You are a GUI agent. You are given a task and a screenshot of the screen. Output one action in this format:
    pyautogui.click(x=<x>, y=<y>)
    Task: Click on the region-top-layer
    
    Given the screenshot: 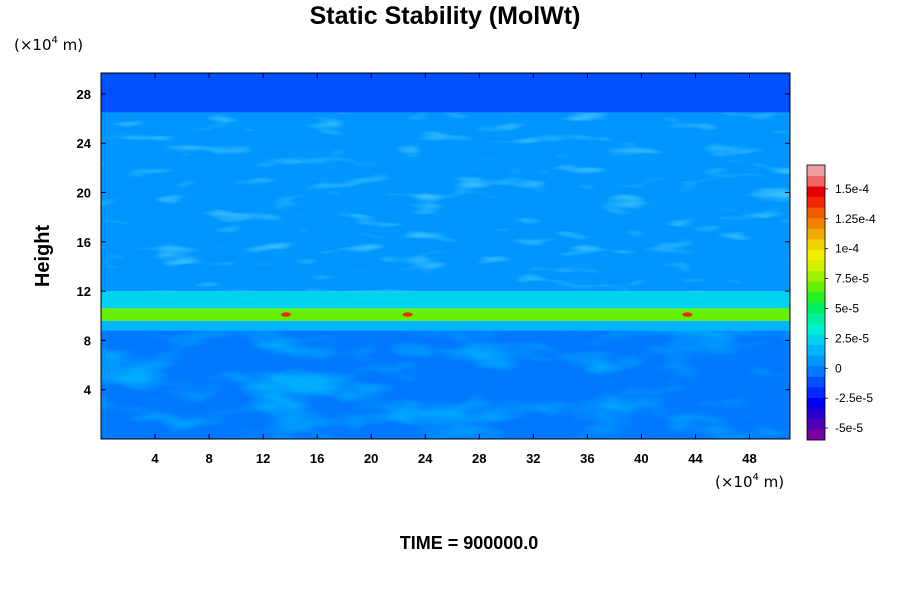 What is the action you would take?
    pyautogui.click(x=445, y=93)
    